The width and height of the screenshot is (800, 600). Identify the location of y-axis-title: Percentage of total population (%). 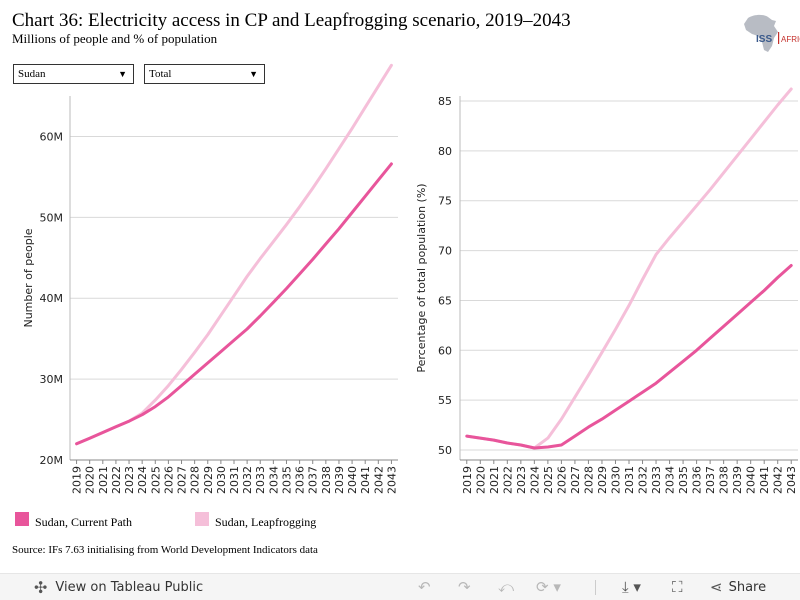
(421, 277).